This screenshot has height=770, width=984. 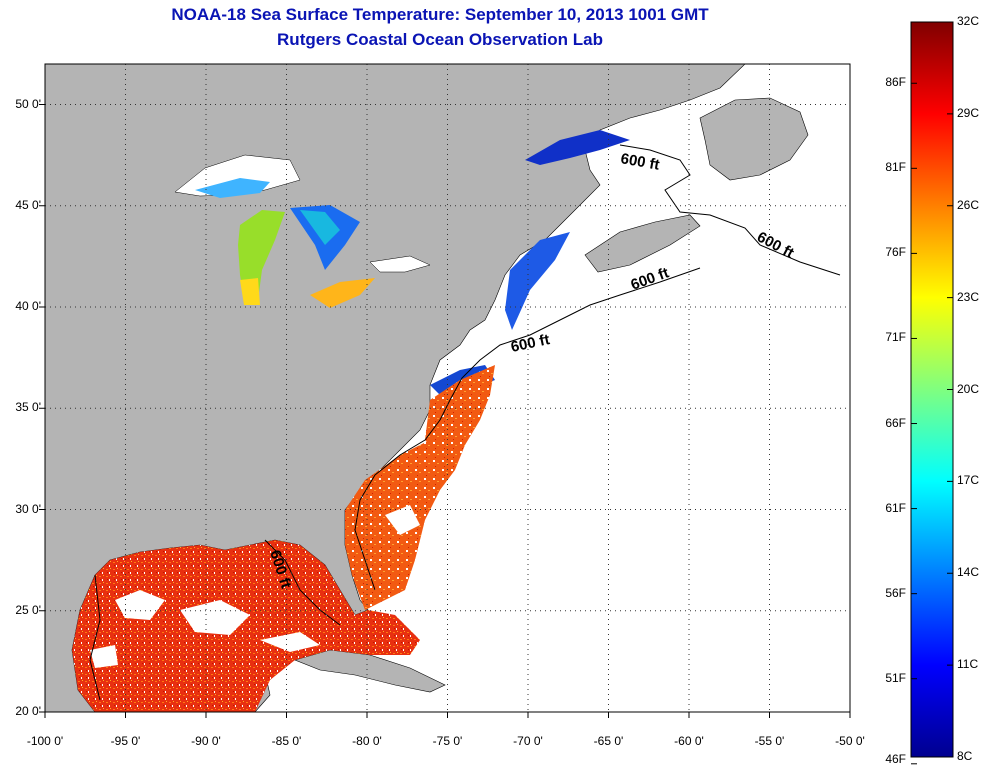 What do you see at coordinates (28, 306) in the screenshot?
I see `y-tick-label: 40 0'` at bounding box center [28, 306].